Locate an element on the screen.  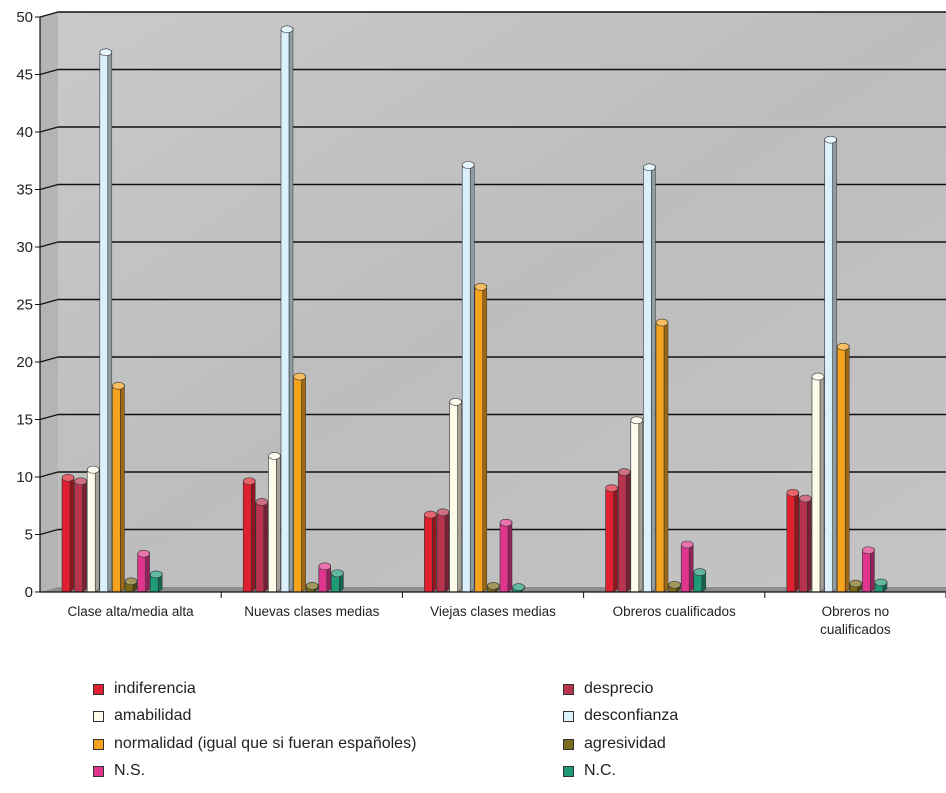
y-tick-label: 20 is located at coordinates (24, 362).